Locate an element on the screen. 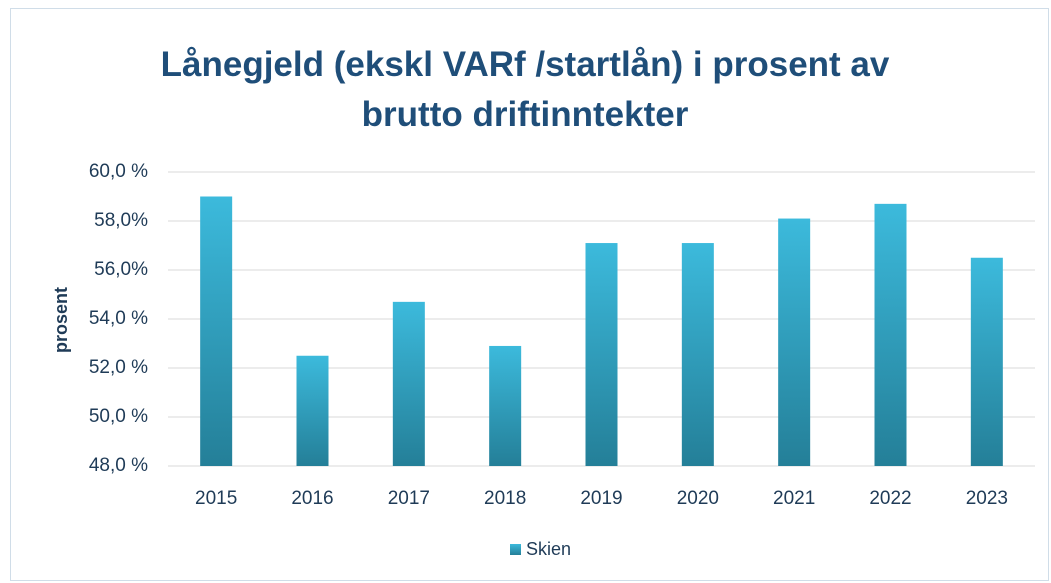  y-tick-label: 54,0 % is located at coordinates (118, 318).